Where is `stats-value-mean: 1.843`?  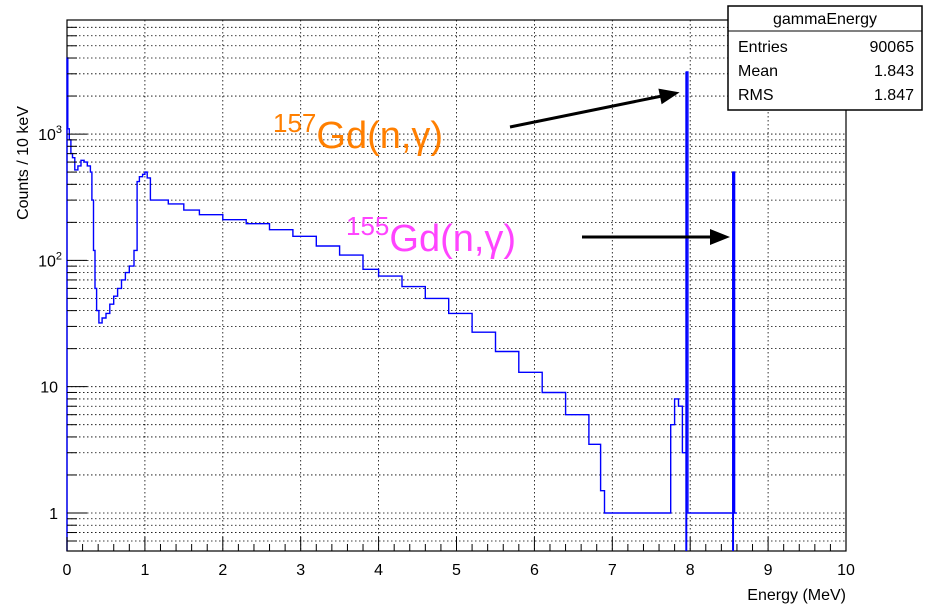
stats-value-mean: 1.843 is located at coordinates (894, 71).